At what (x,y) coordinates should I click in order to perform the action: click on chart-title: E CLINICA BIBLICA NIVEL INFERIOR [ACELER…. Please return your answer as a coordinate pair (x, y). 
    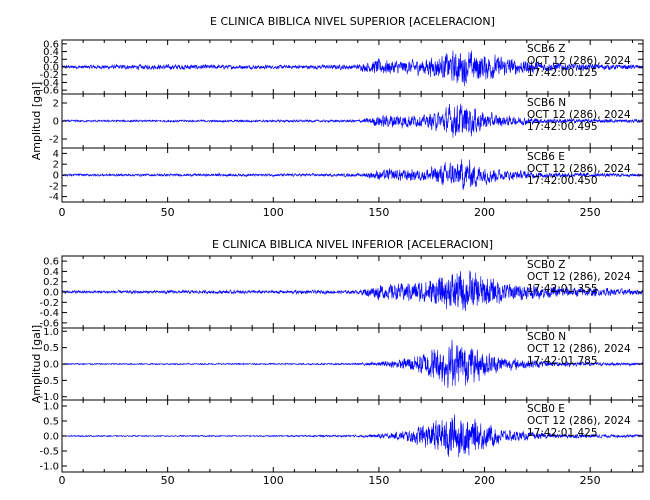
    Looking at the image, I should click on (352, 244).